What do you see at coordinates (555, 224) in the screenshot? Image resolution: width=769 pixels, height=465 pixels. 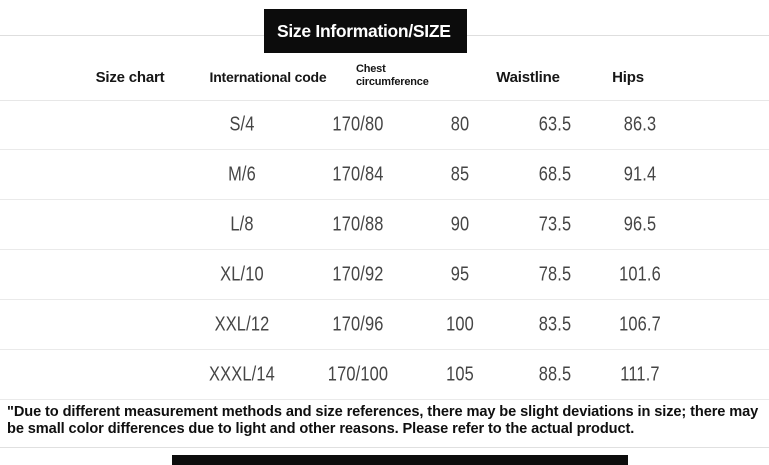 I see `waist-cell: 73.5` at bounding box center [555, 224].